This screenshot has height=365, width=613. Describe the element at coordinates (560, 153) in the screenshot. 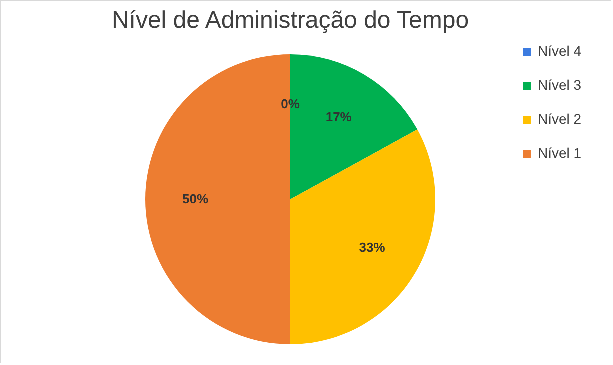

I see `legend-label: Nível 1` at that location.